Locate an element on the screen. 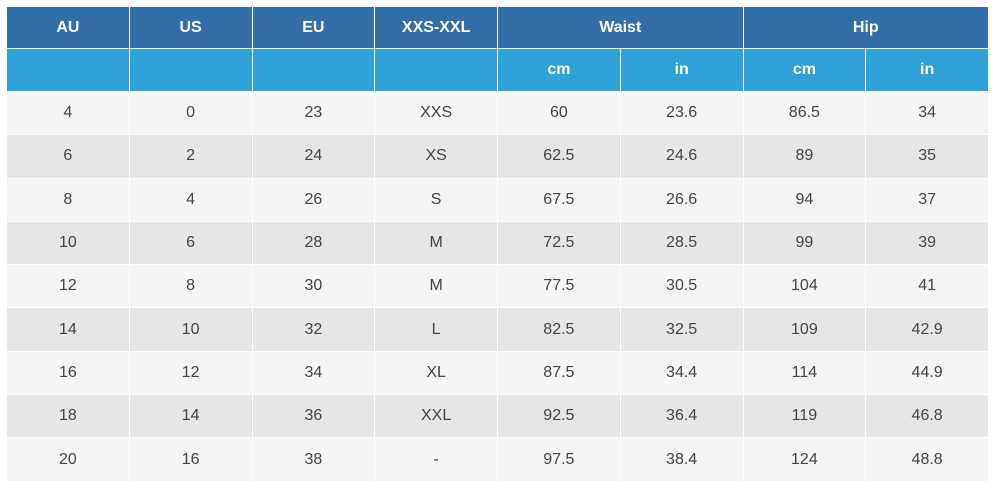 The height and width of the screenshot is (489, 996). column-header: XXS-XXL is located at coordinates (436, 27).